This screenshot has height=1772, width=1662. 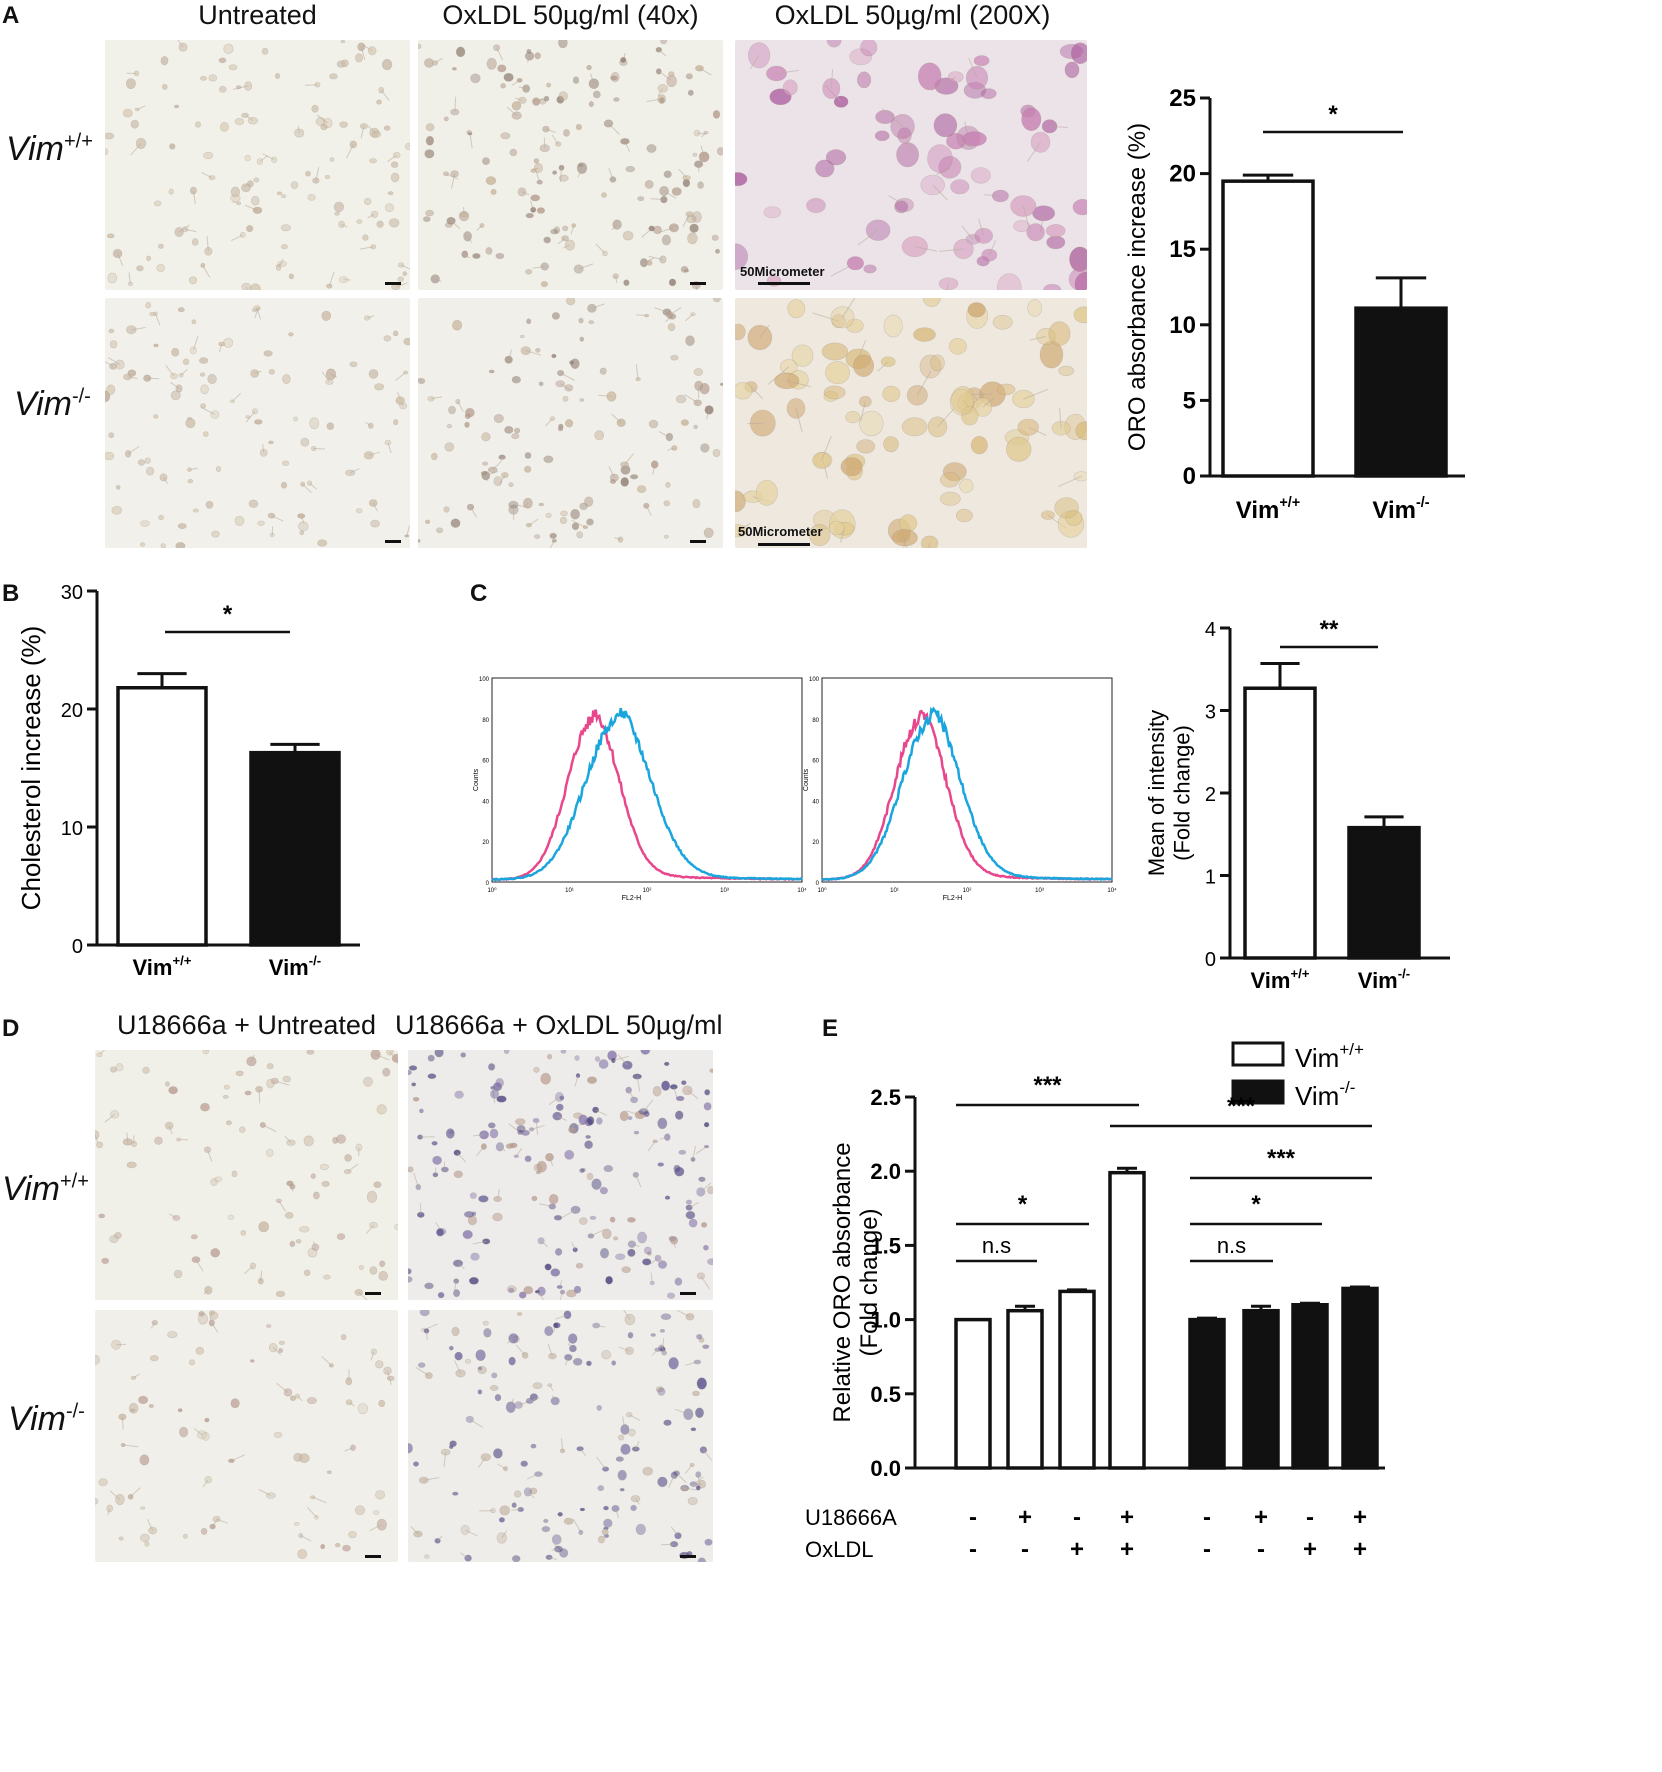 I want to click on bar-Vim+/+, so click(x=162, y=816).